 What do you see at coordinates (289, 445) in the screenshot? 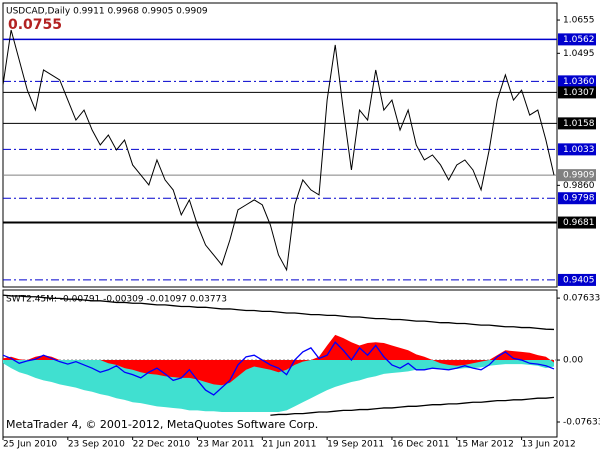
I see `x-tick-label: 21 Jun 2011` at bounding box center [289, 445].